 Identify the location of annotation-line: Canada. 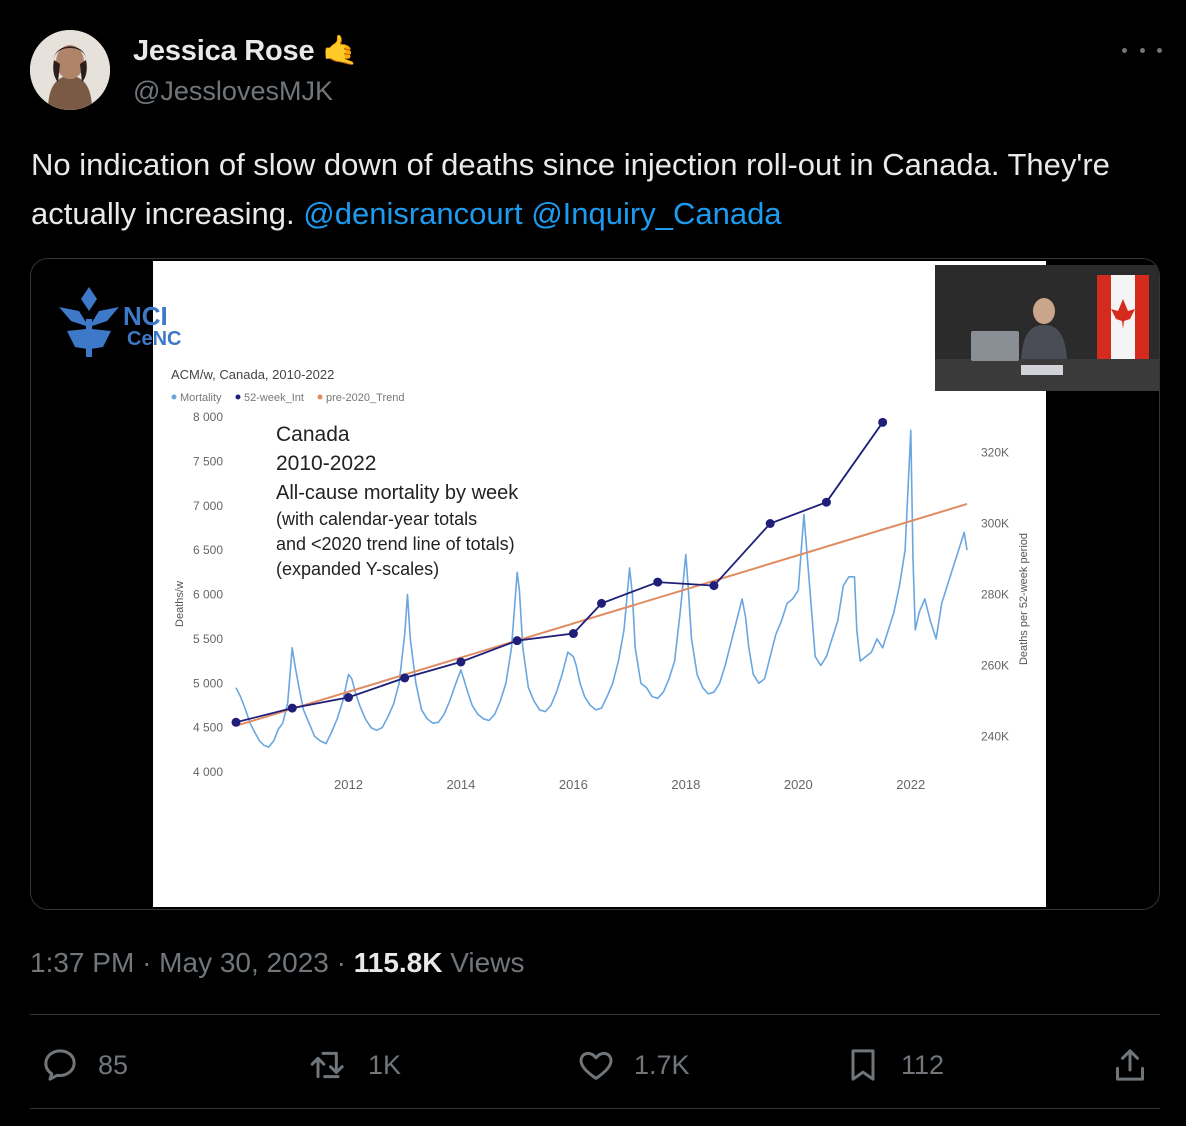
(313, 434).